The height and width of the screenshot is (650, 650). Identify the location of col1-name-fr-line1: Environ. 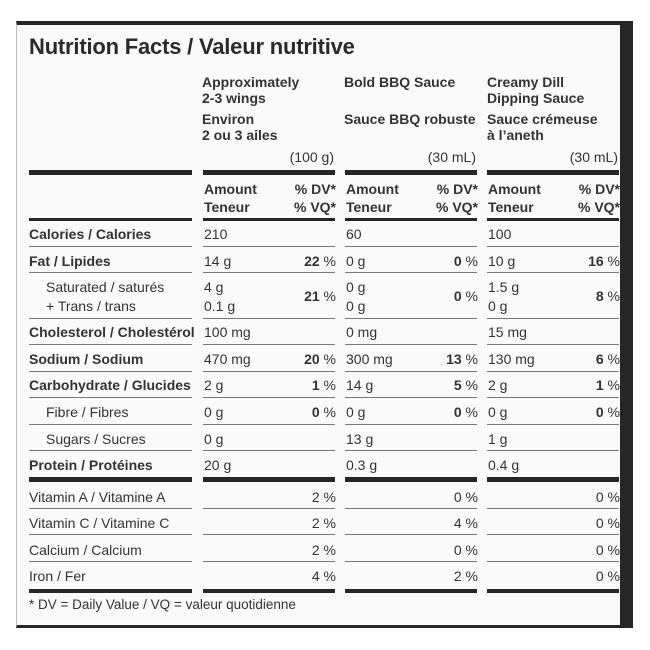
(228, 119).